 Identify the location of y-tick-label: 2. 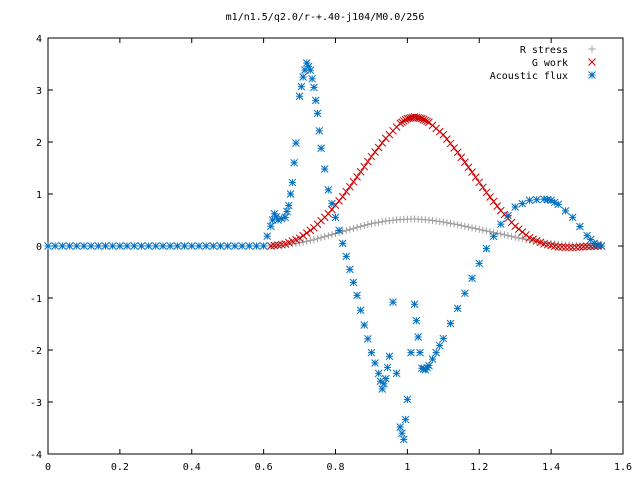
(39, 143).